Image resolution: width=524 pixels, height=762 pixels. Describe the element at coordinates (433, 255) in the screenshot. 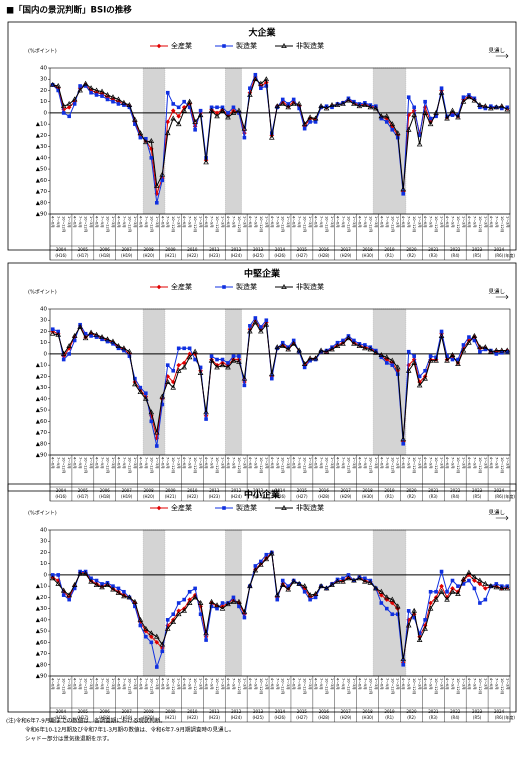

I see `era-label: (R3)` at that location.